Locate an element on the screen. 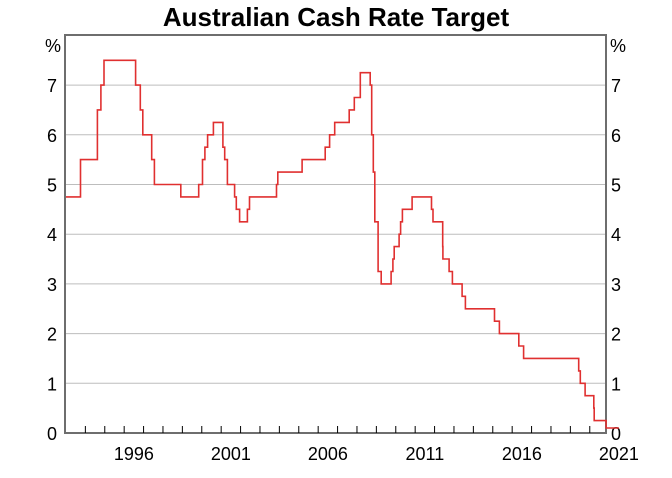 The height and width of the screenshot is (478, 672). x-axis-labels: 1996 2001 2006 2011 2016 2021 is located at coordinates (376, 454).